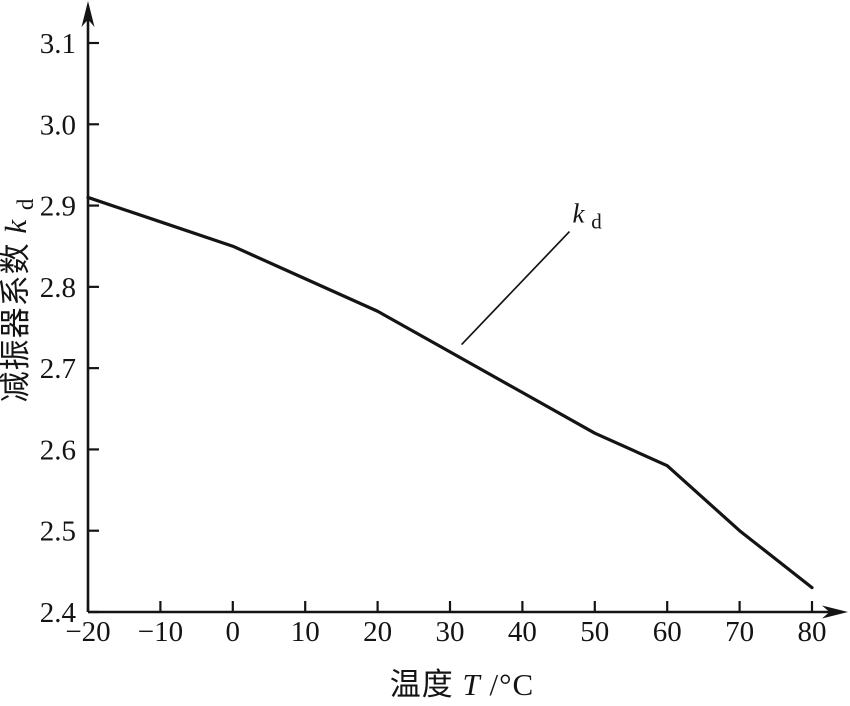  Describe the element at coordinates (58, 450) in the screenshot. I see `y-tick-label: 2.6` at that location.